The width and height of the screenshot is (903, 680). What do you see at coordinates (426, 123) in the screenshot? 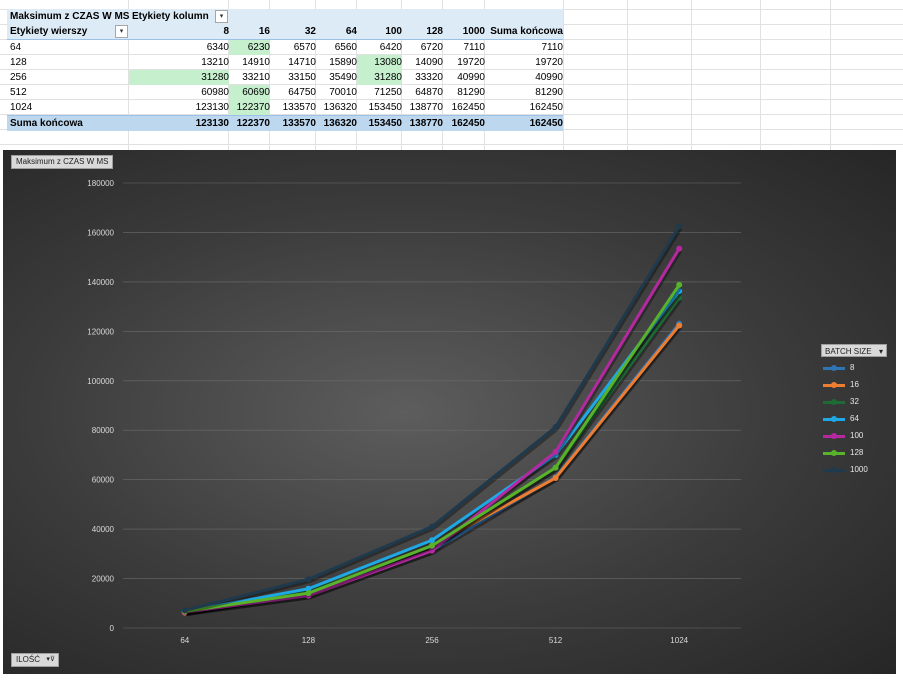
I see `total-cell: 138770` at bounding box center [426, 123].